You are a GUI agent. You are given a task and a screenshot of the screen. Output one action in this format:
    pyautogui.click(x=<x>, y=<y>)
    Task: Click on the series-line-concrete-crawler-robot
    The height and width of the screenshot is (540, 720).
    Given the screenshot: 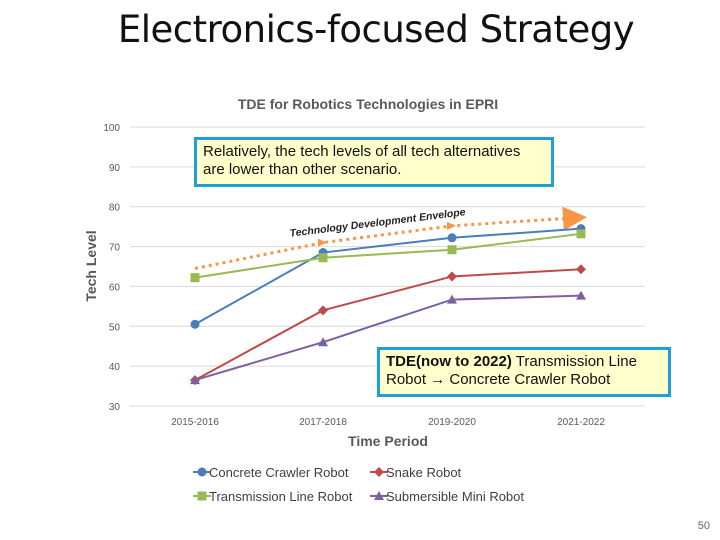 What is the action you would take?
    pyautogui.click(x=388, y=276)
    